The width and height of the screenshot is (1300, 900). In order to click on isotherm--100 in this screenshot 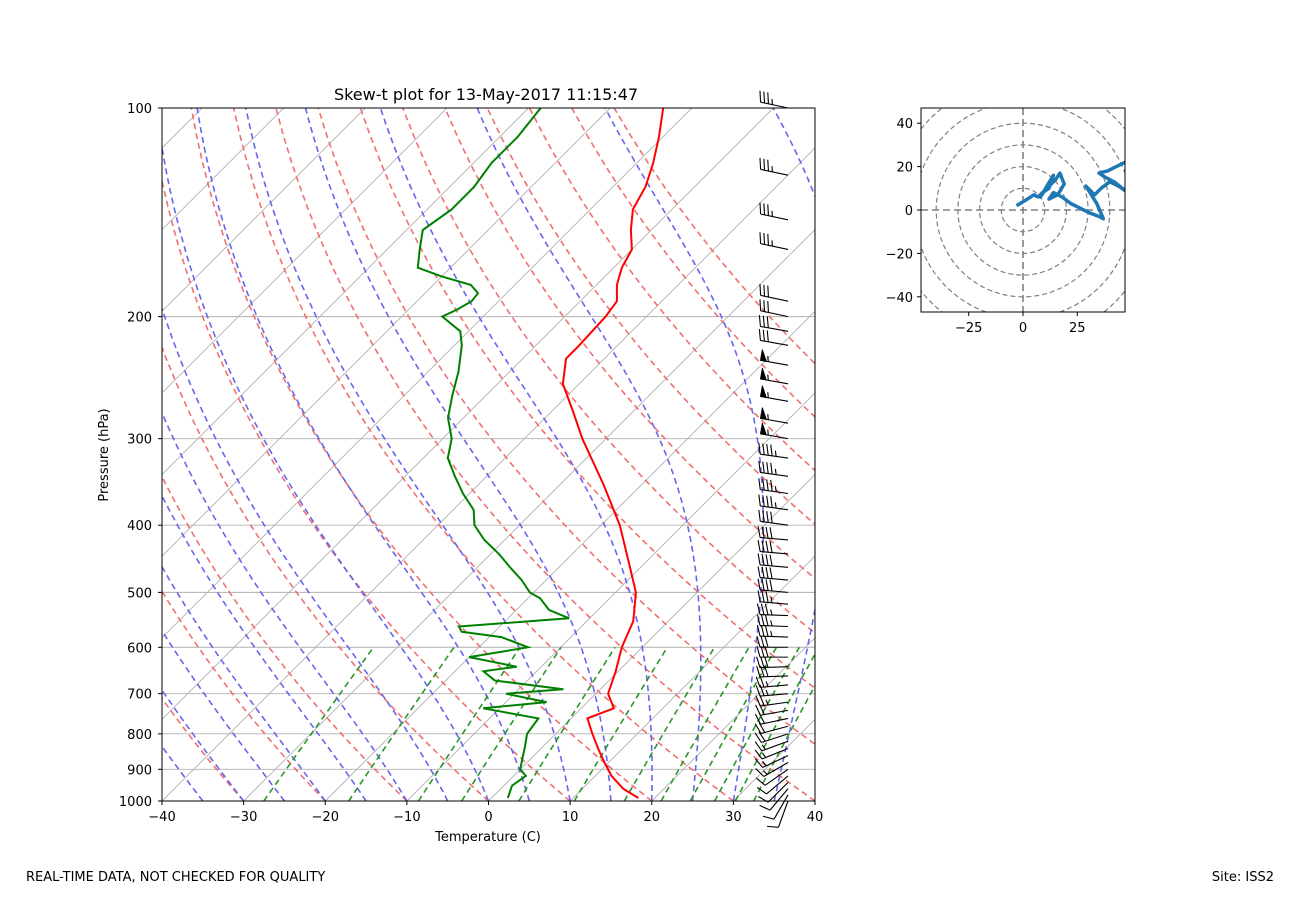, I will do `click(264, 210)`.